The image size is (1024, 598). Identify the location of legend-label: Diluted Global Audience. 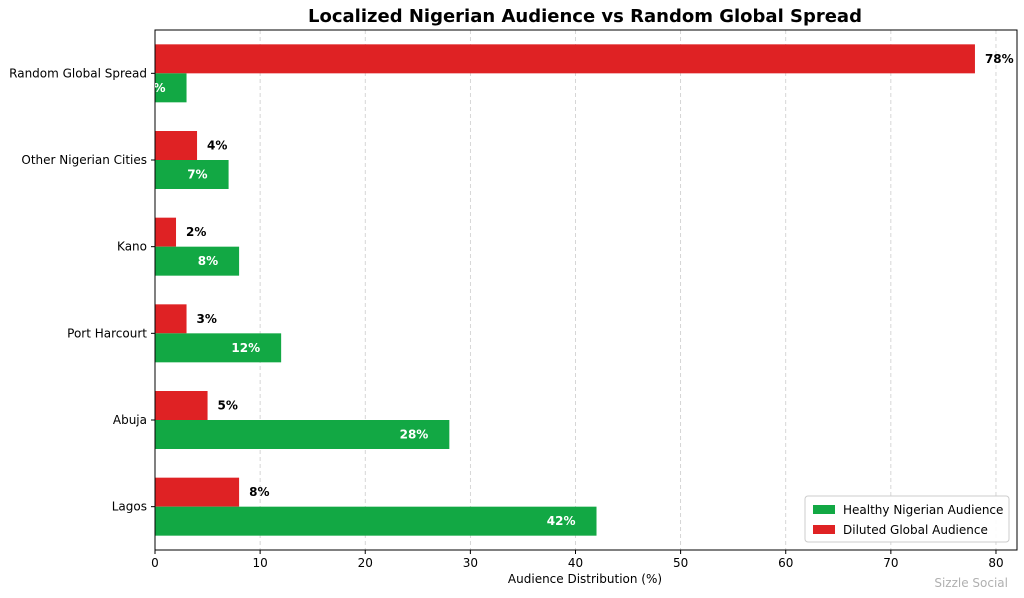
(915, 530).